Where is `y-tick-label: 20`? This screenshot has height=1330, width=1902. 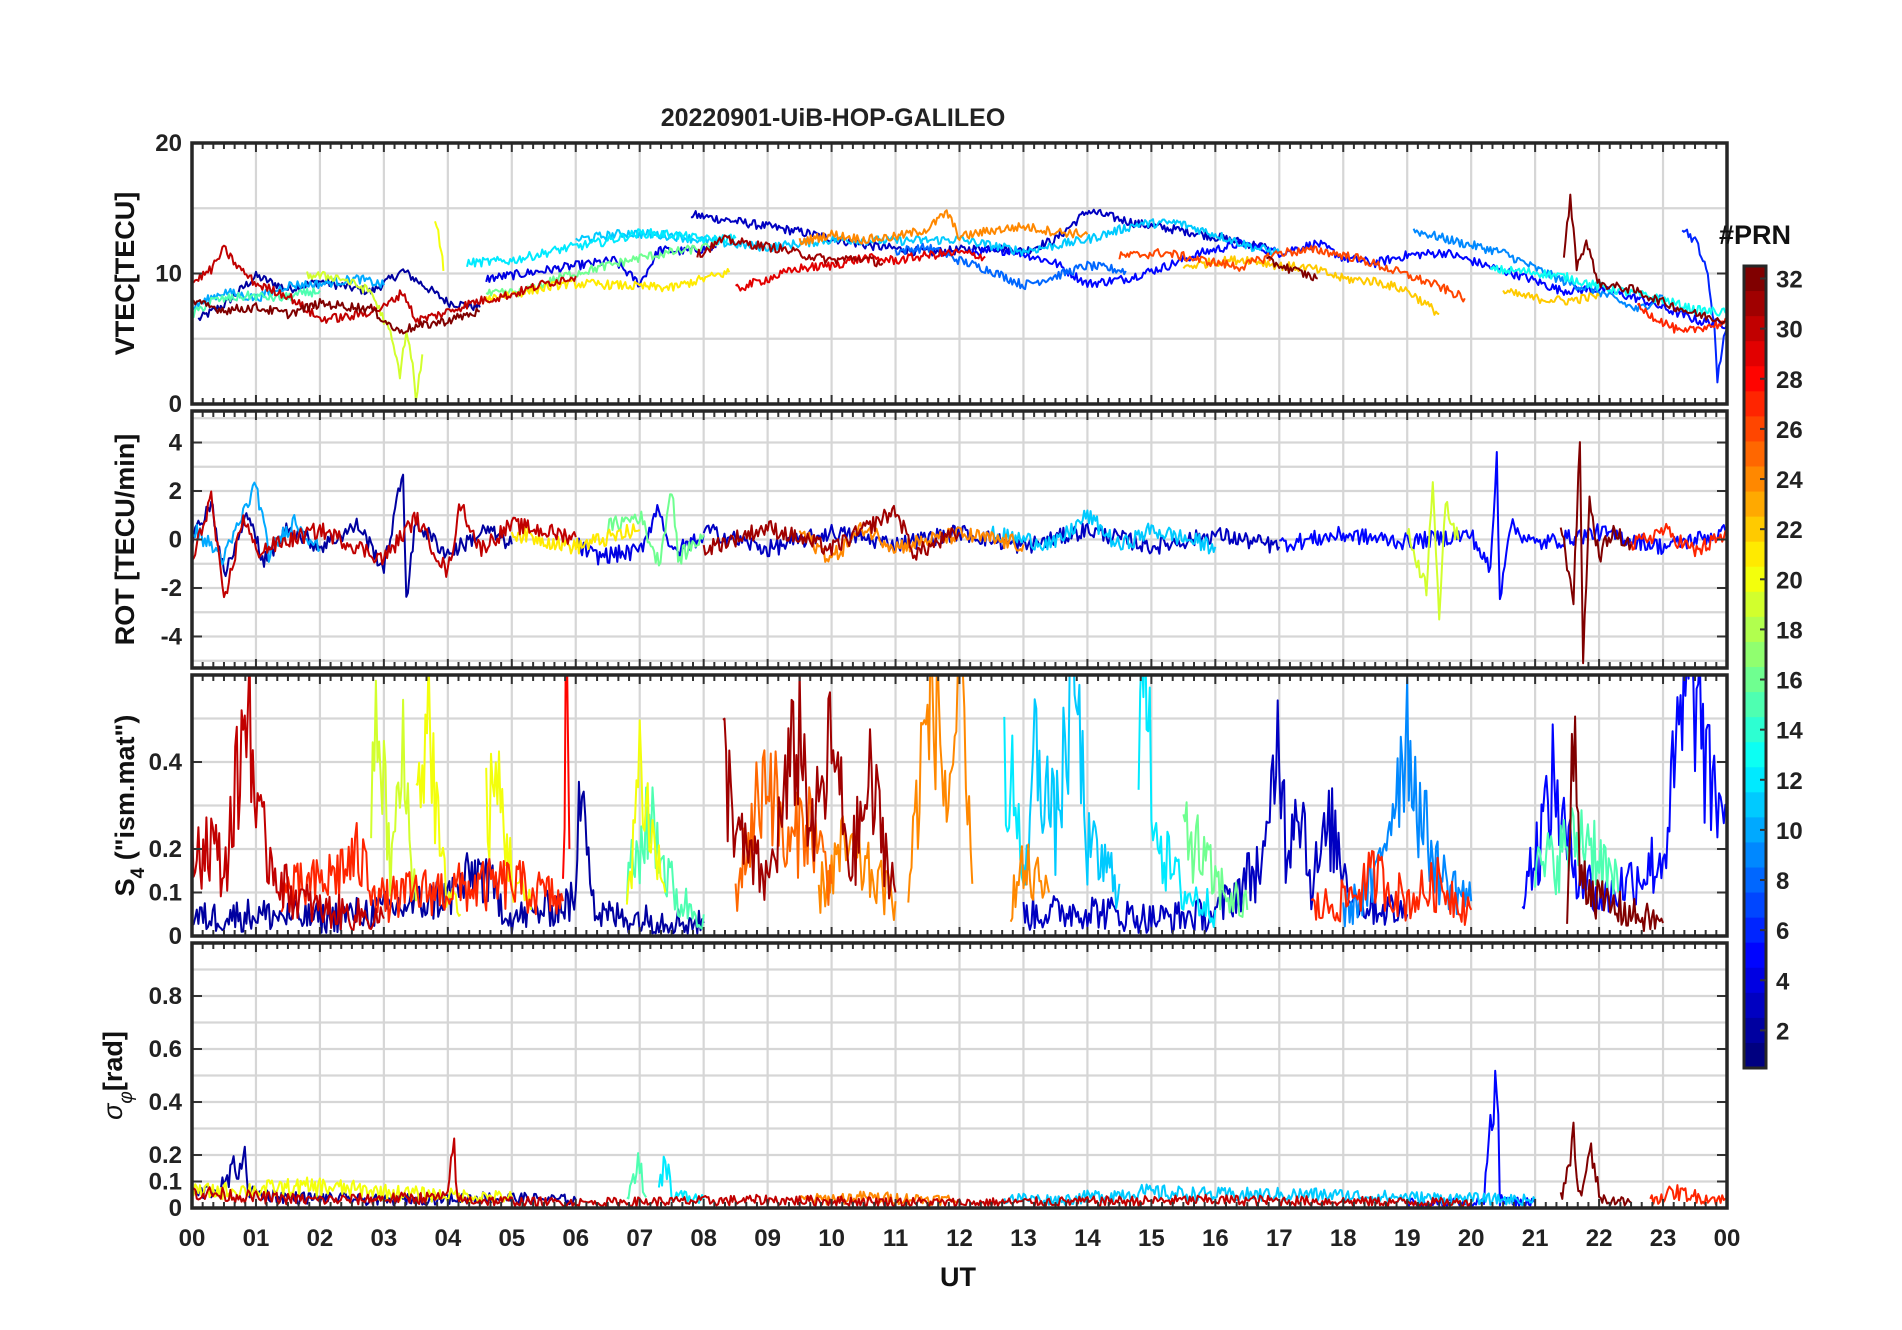
y-tick-label: 20 is located at coordinates (168, 143).